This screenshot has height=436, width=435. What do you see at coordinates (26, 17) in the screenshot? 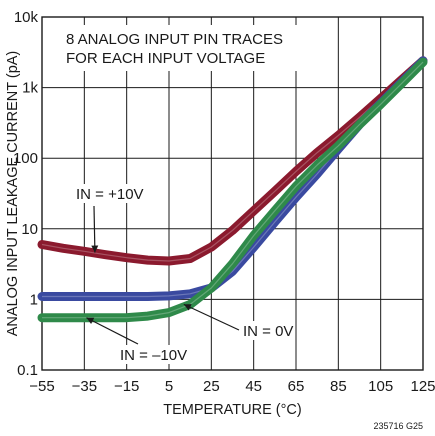
I see `y-tick-label: 10k` at bounding box center [26, 17].